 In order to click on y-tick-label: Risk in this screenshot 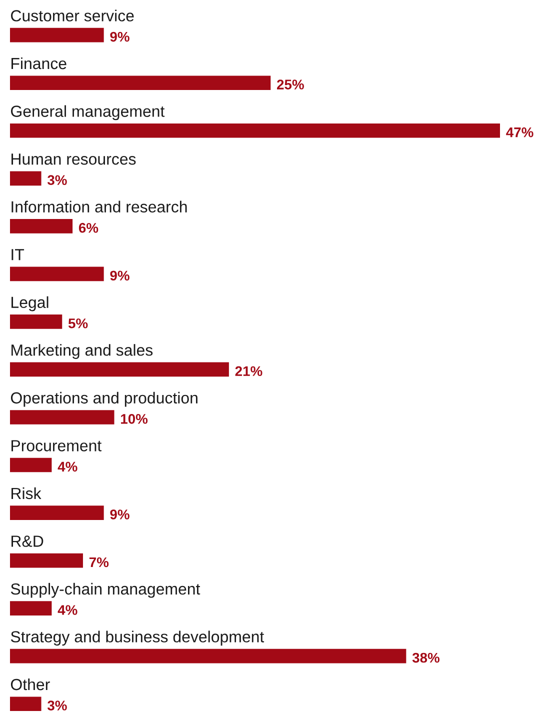, I will do `click(27, 493)`.